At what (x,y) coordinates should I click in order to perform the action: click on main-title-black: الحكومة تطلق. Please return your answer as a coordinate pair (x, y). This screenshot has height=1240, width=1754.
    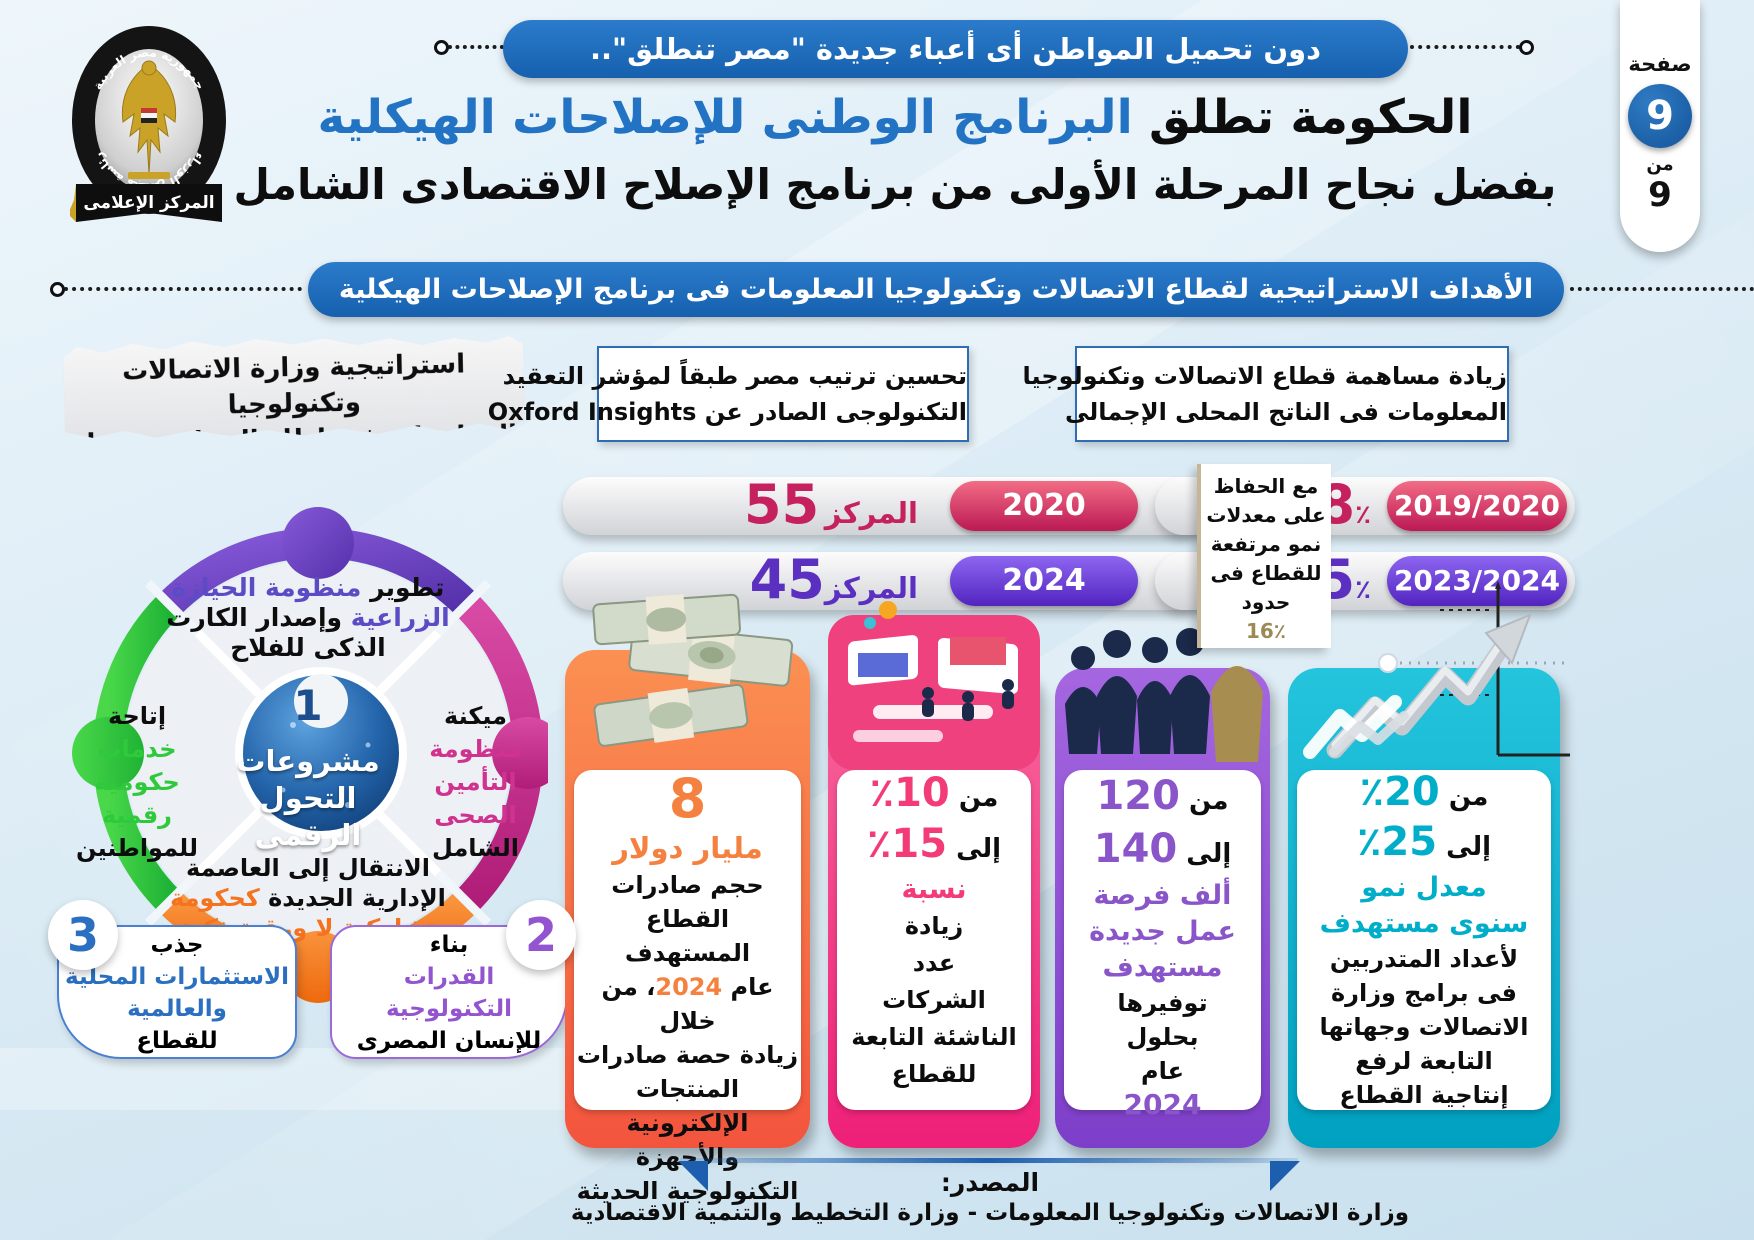
    Looking at the image, I should click on (1302, 117).